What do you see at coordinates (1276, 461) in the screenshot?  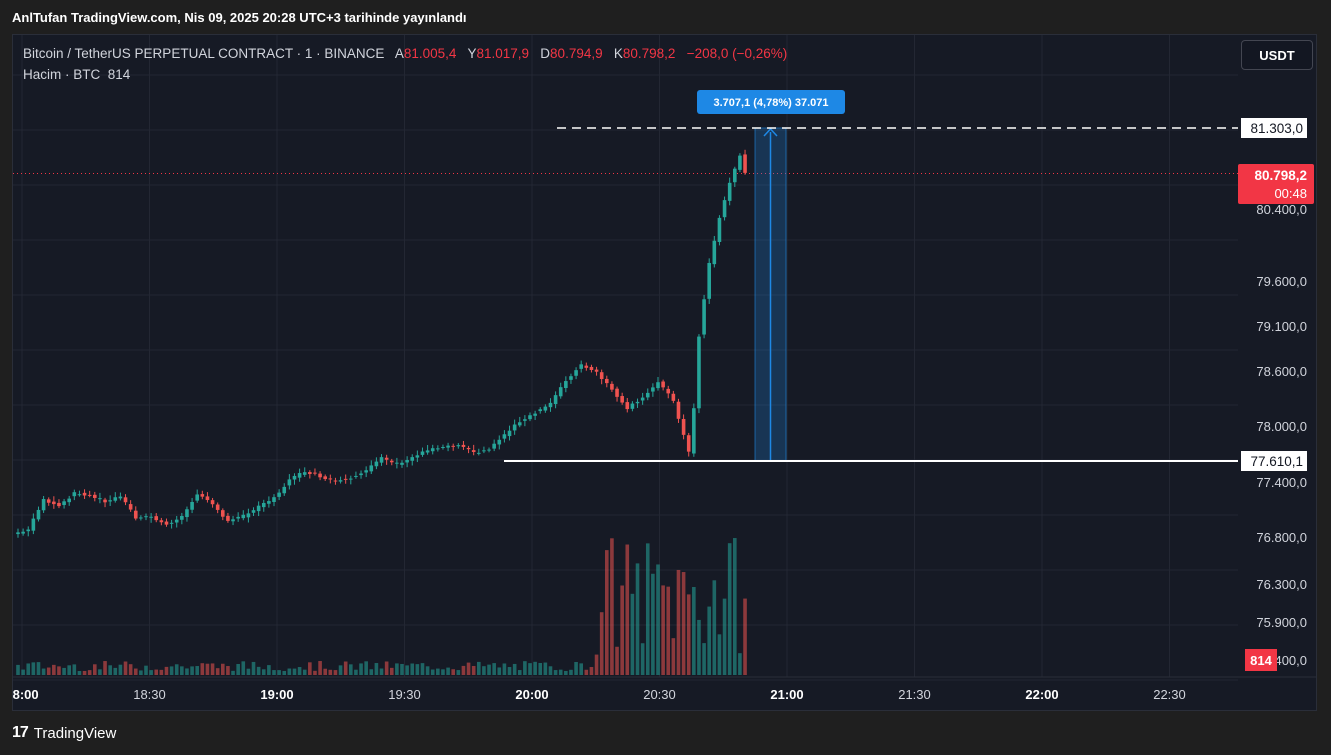 I see `low-price-label: 77.610,1` at bounding box center [1276, 461].